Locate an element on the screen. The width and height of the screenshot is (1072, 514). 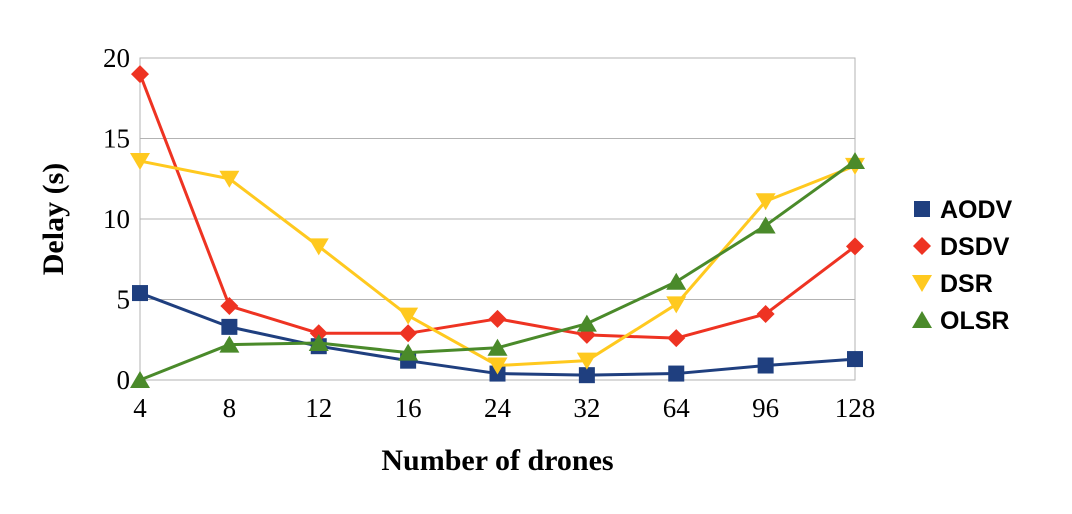
x-tick-label: 96 is located at coordinates (765, 408).